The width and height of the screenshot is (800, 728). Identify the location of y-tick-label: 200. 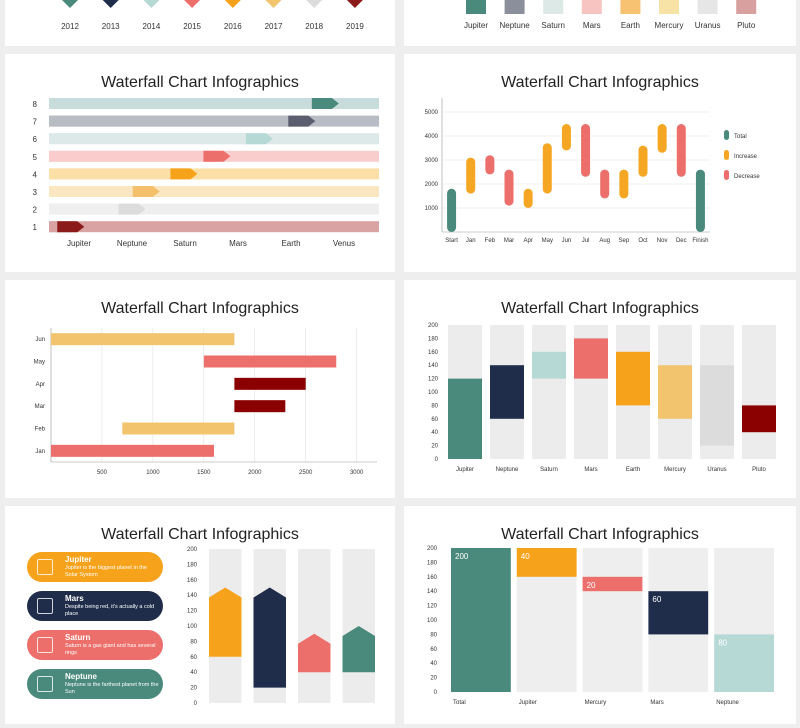
(432, 549).